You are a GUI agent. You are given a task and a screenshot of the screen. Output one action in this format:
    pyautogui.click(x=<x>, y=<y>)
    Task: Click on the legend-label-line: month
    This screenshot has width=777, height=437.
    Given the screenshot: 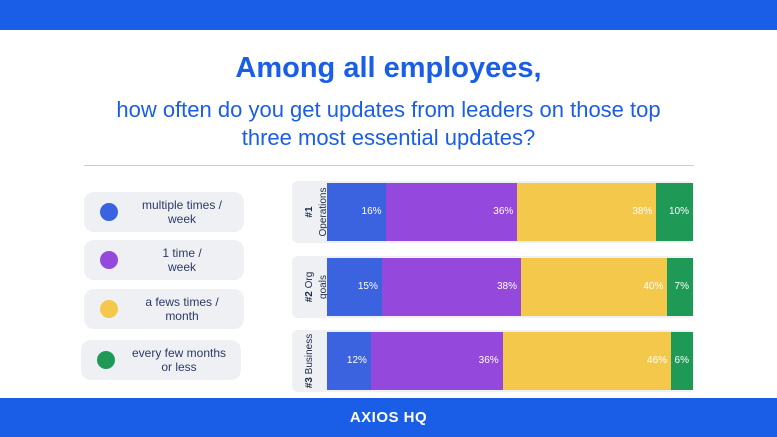 What is the action you would take?
    pyautogui.click(x=182, y=316)
    